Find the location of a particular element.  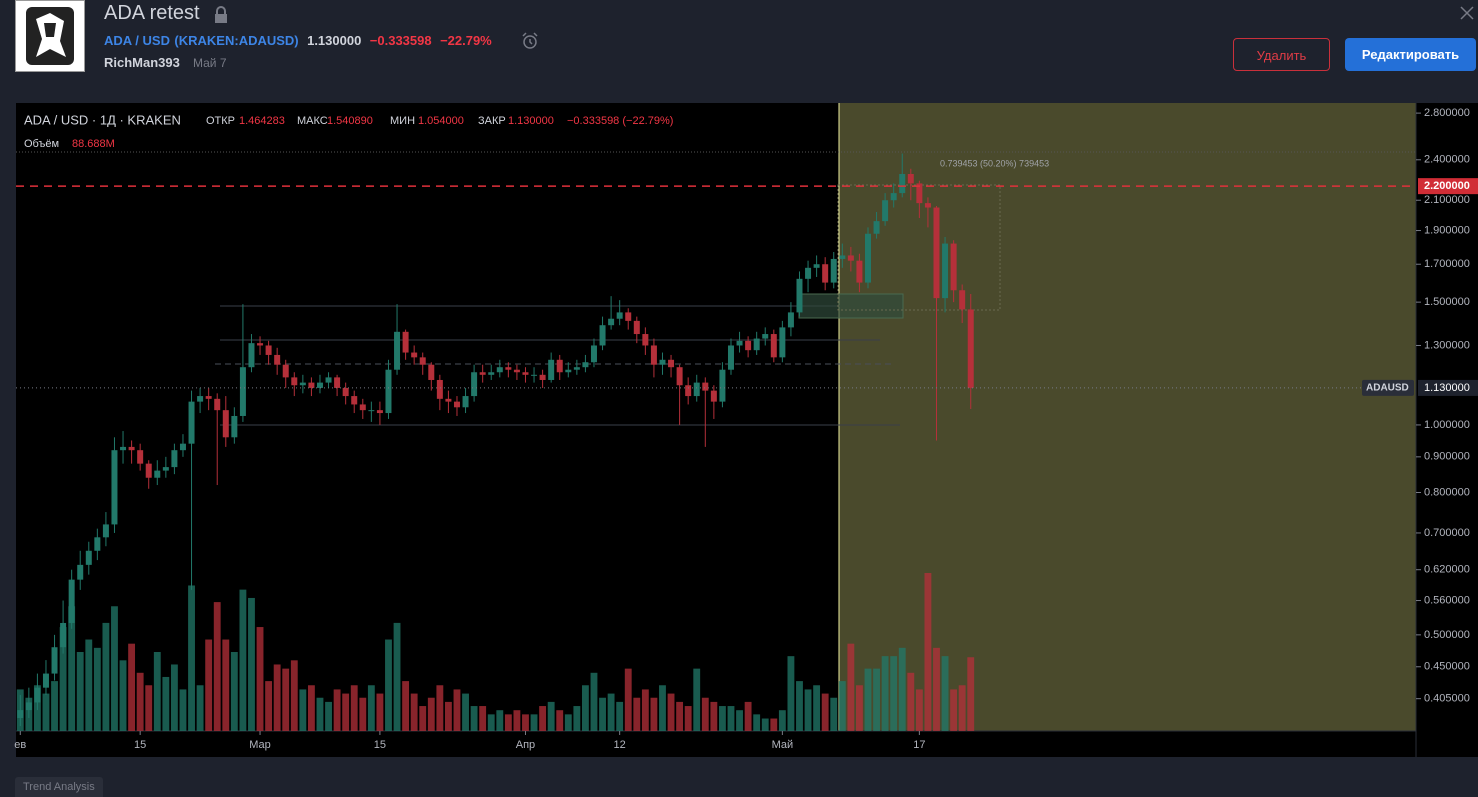

author-logo is located at coordinates (50, 36).